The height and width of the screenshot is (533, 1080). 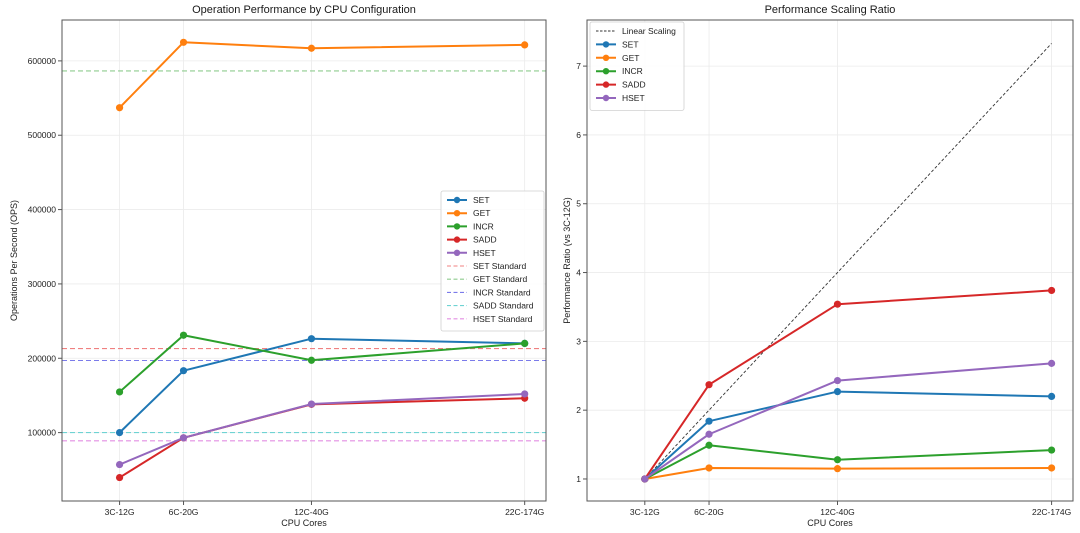 What do you see at coordinates (485, 240) in the screenshot?
I see `legend-label: SADD` at bounding box center [485, 240].